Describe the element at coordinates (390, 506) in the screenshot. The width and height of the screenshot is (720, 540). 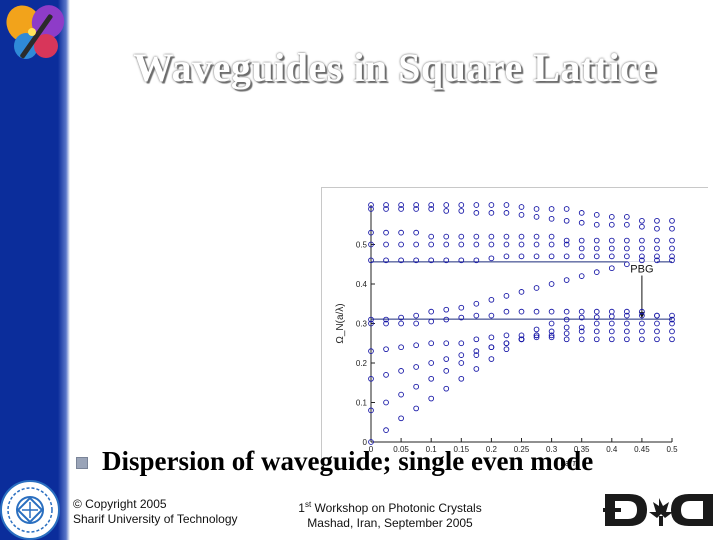
I see `workshop-line-1: 1st Workshop on Photonic Crystals` at that location.